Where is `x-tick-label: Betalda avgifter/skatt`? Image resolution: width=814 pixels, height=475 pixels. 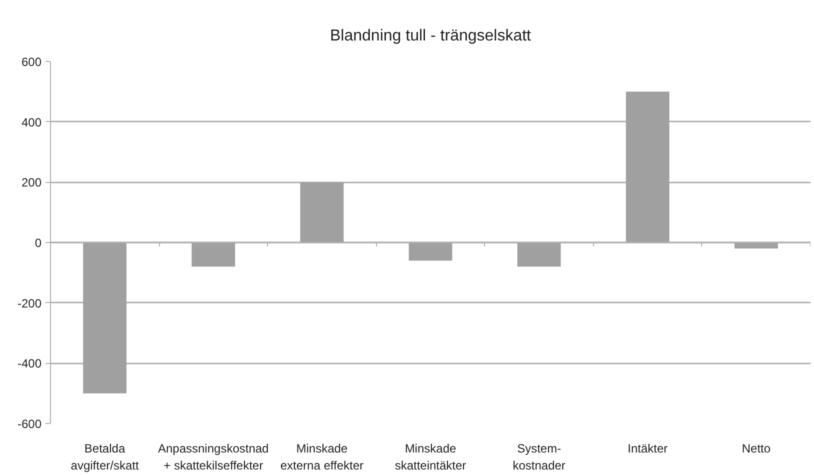 x-tick-label: Betalda avgifter/skatt is located at coordinates (105, 457).